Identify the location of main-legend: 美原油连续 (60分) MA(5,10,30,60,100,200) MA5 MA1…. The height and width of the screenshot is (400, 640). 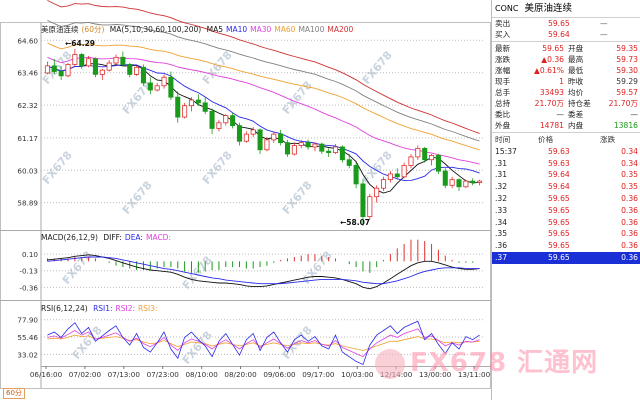
(200, 30).